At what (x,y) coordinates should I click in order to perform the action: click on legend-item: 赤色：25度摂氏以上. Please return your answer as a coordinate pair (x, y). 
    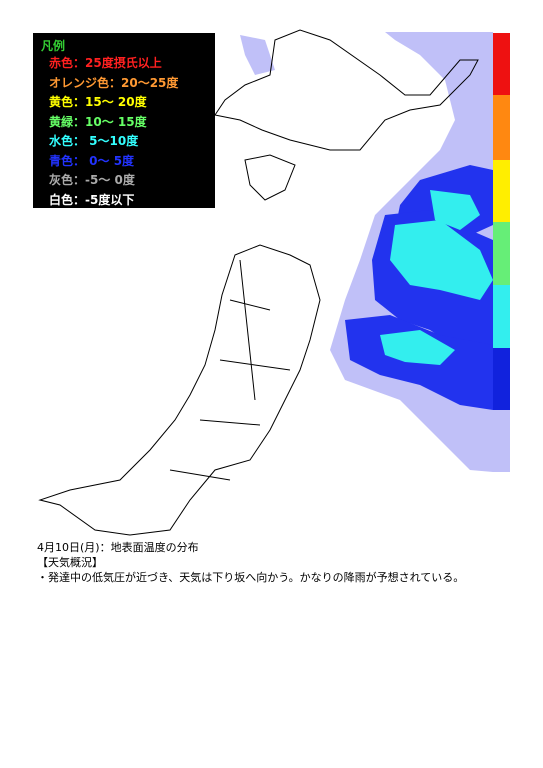
    Looking at the image, I should click on (105, 63).